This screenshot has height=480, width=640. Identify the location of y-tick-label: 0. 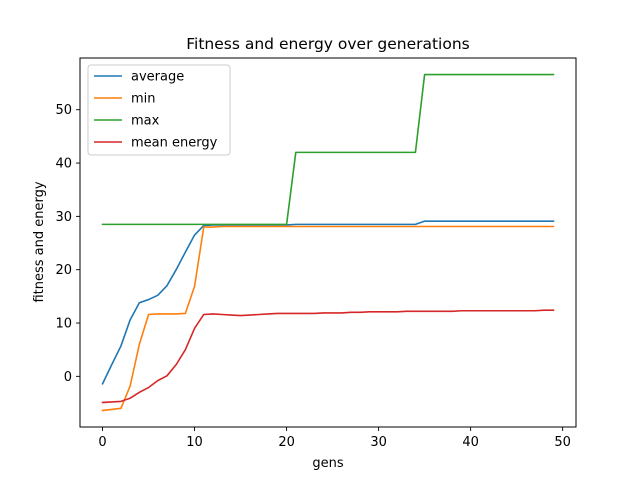
(68, 377).